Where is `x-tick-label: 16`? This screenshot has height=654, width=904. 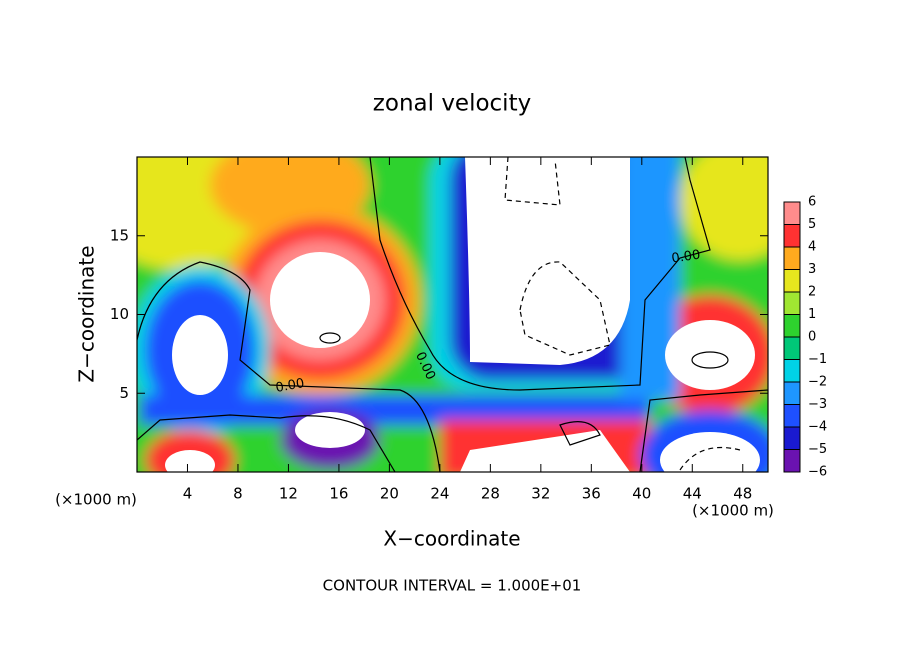 x-tick-label: 16 is located at coordinates (338, 494).